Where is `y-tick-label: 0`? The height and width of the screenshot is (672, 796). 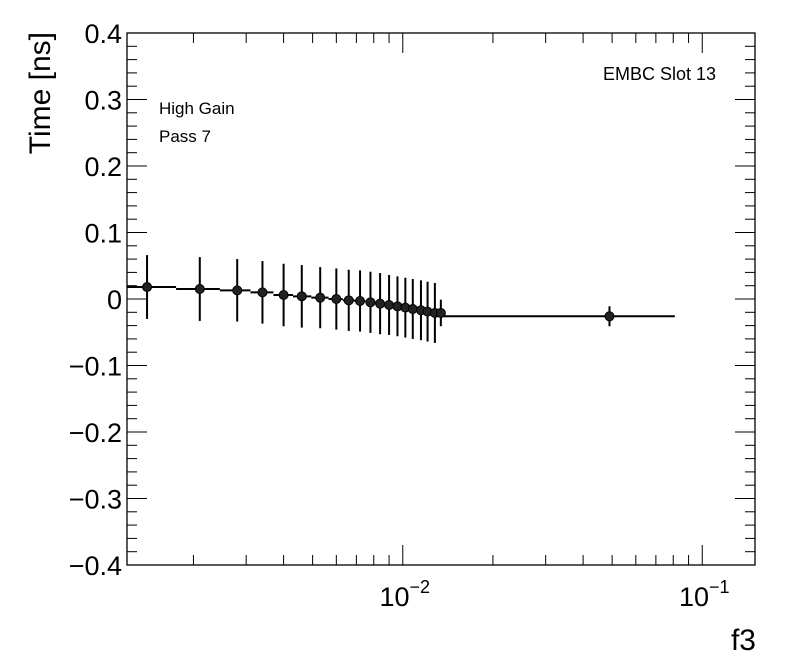
y-tick-label: 0 is located at coordinates (114, 300).